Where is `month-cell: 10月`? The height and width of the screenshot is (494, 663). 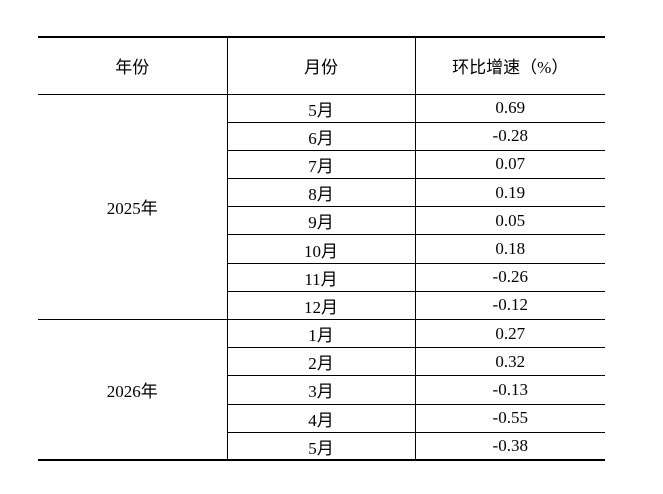
month-cell: 10月 is located at coordinates (321, 249).